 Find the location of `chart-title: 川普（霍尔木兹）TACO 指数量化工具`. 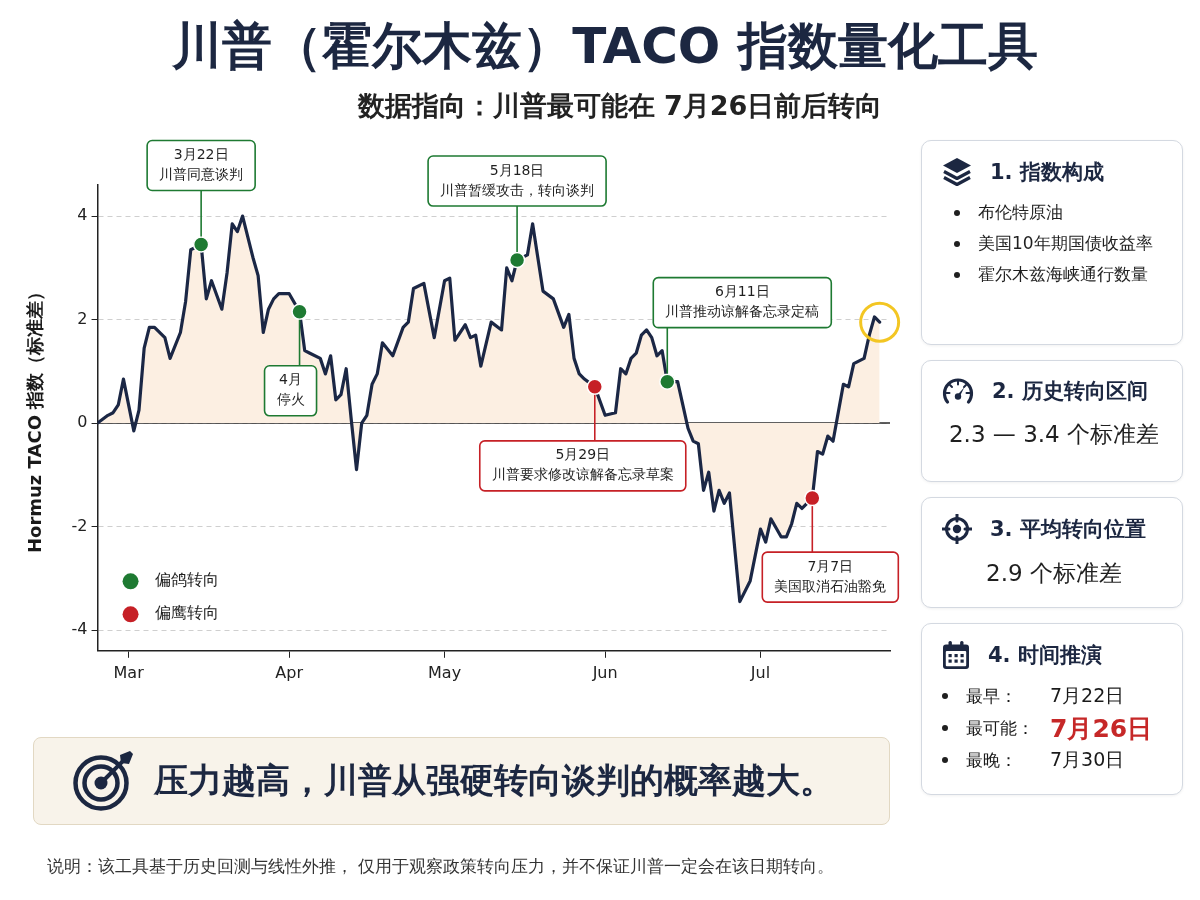

chart-title: 川普（霍尔木兹）TACO 指数量化工具 is located at coordinates (605, 46).